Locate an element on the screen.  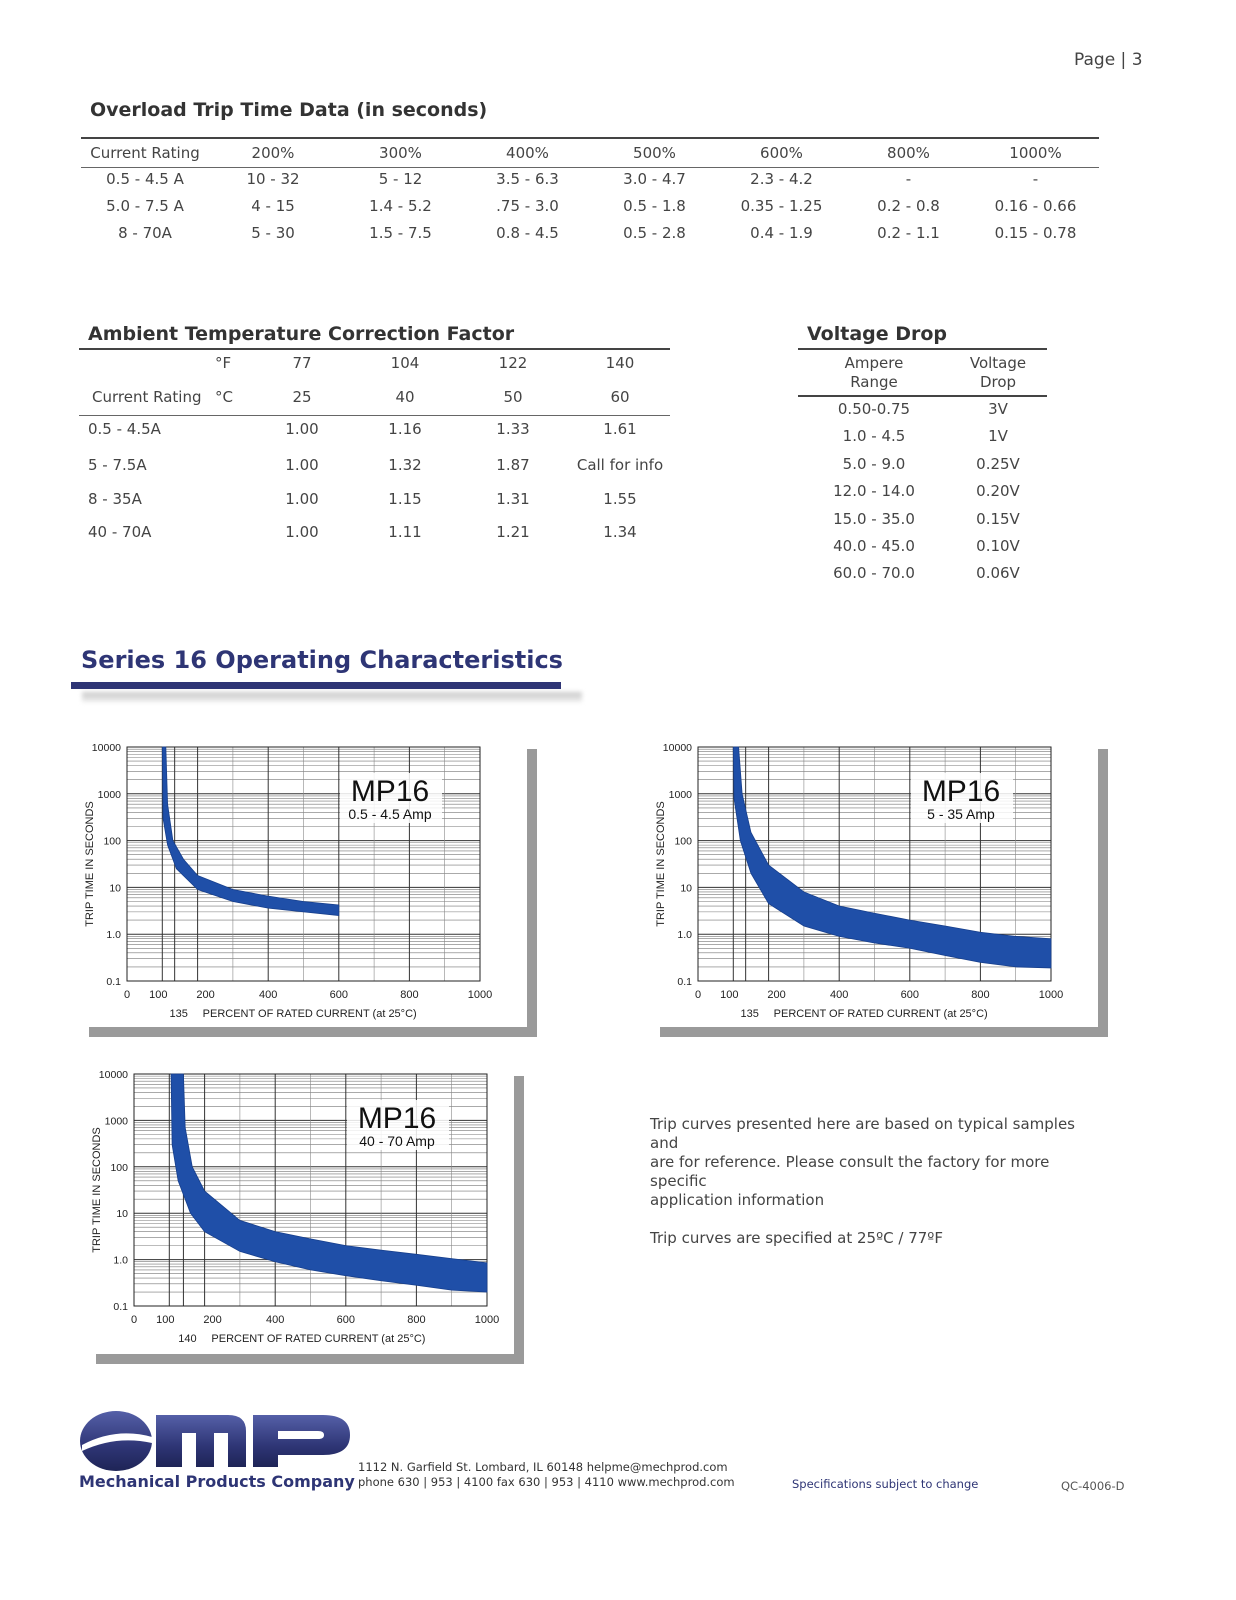
overload-col-header: 200% is located at coordinates (273, 153).